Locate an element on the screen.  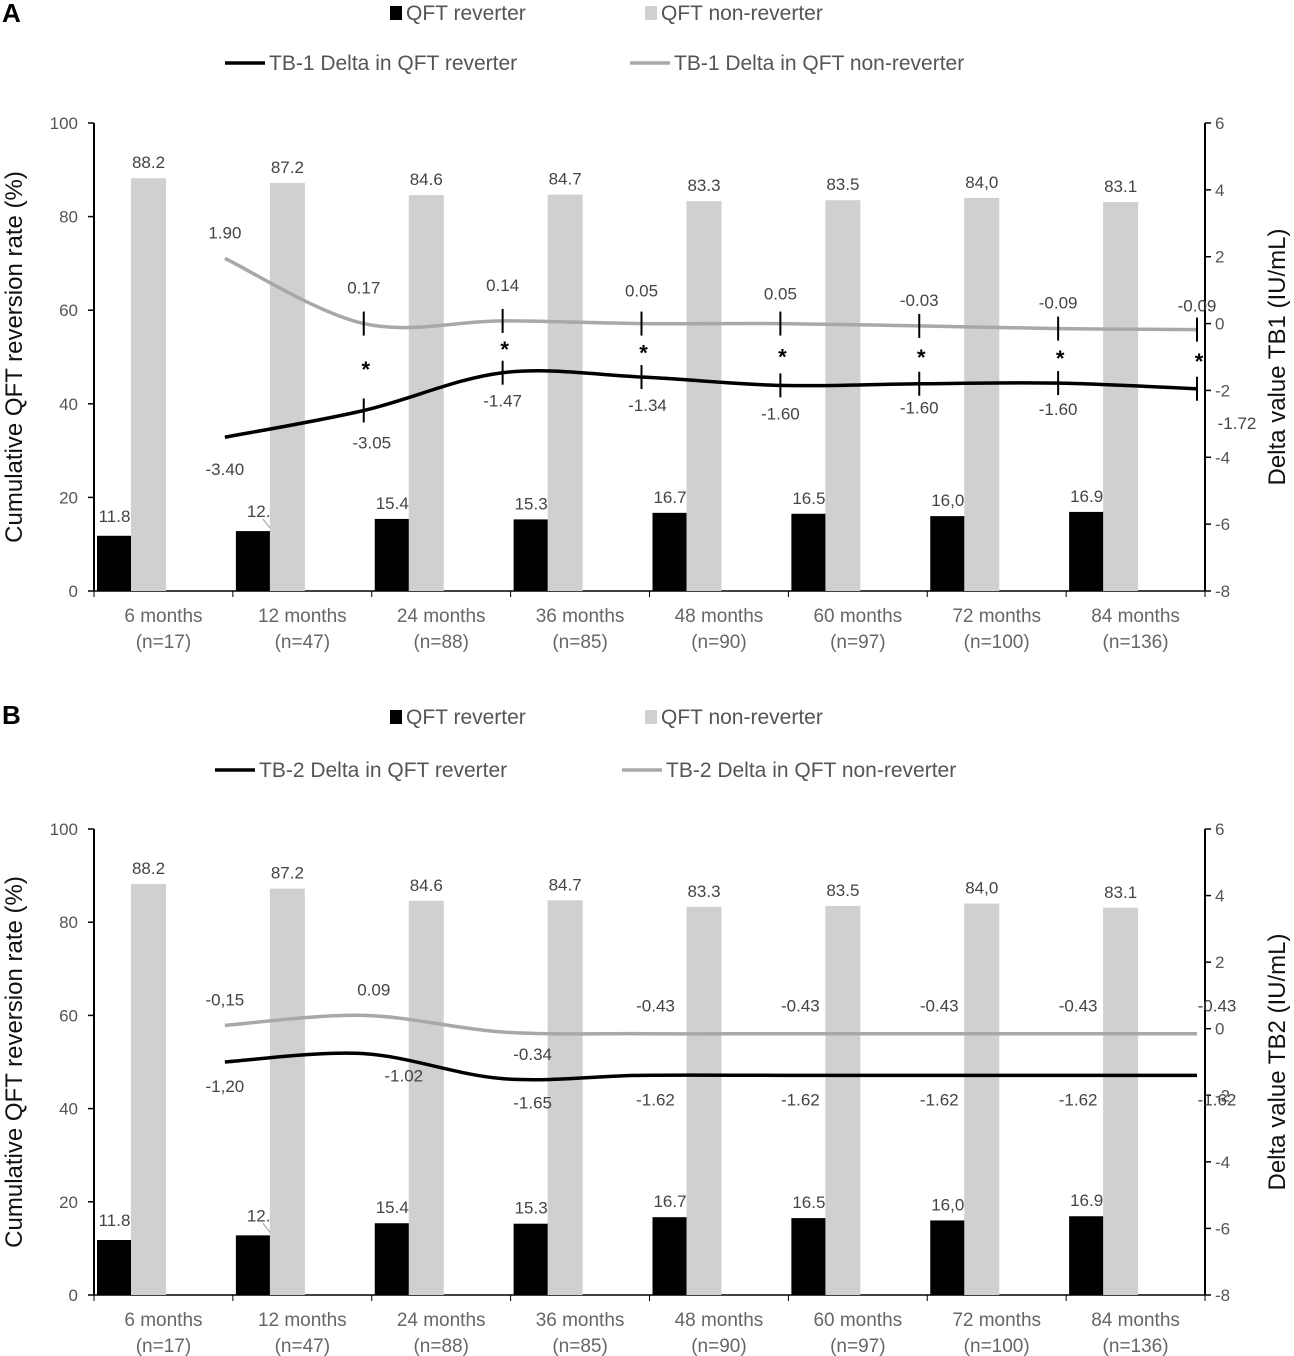
bar-label-nonreverter: 88.2 is located at coordinates (148, 162).